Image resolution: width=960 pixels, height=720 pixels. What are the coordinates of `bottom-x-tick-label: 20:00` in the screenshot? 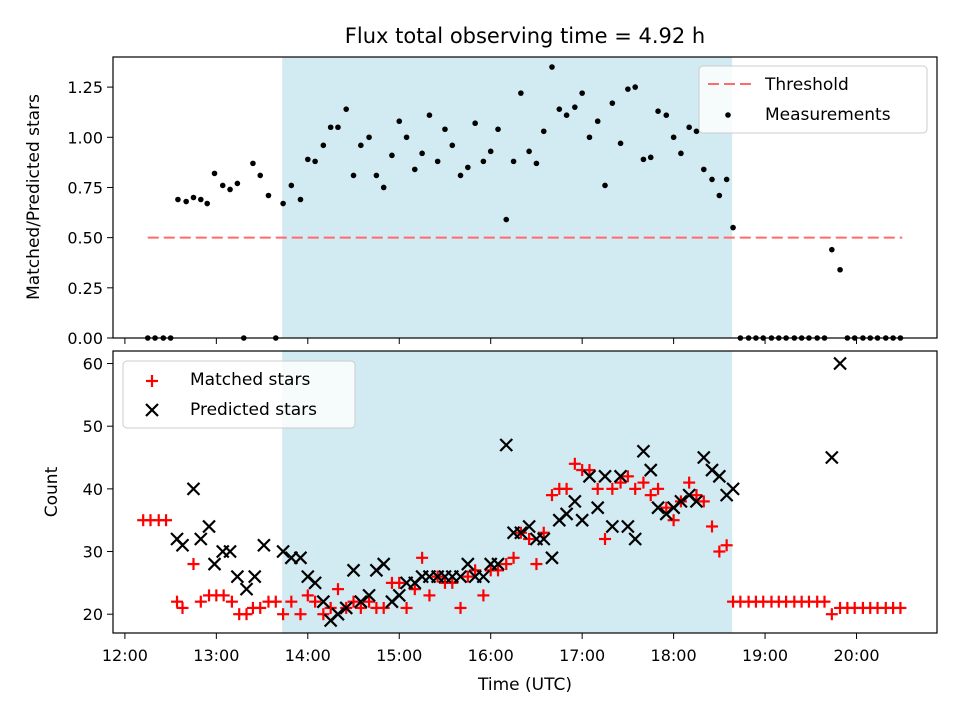 It's located at (856, 655).